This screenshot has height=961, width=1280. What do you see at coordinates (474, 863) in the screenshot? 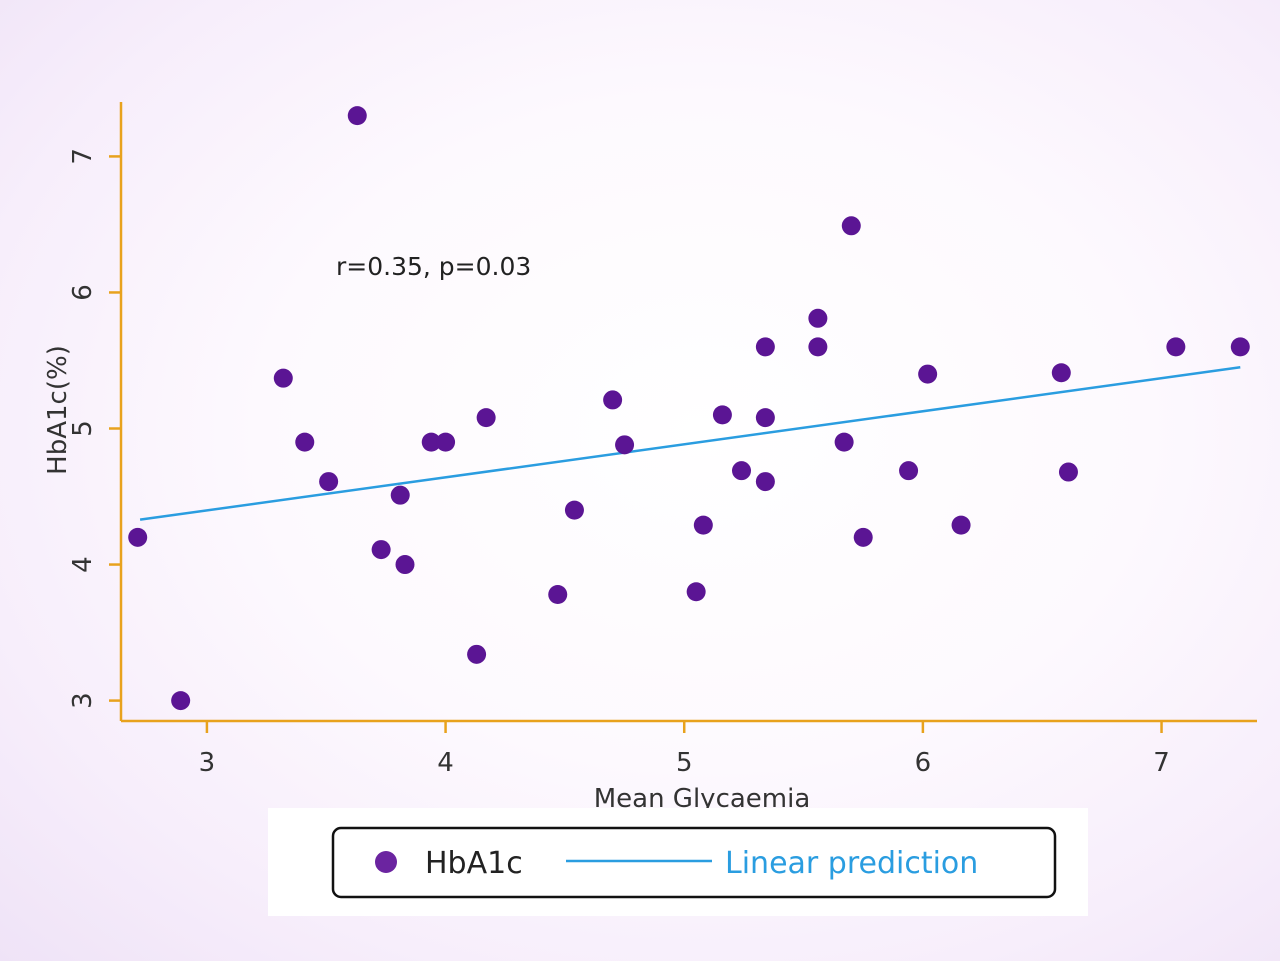
I see `legend-label-hba1c: HbA1c` at bounding box center [474, 863].